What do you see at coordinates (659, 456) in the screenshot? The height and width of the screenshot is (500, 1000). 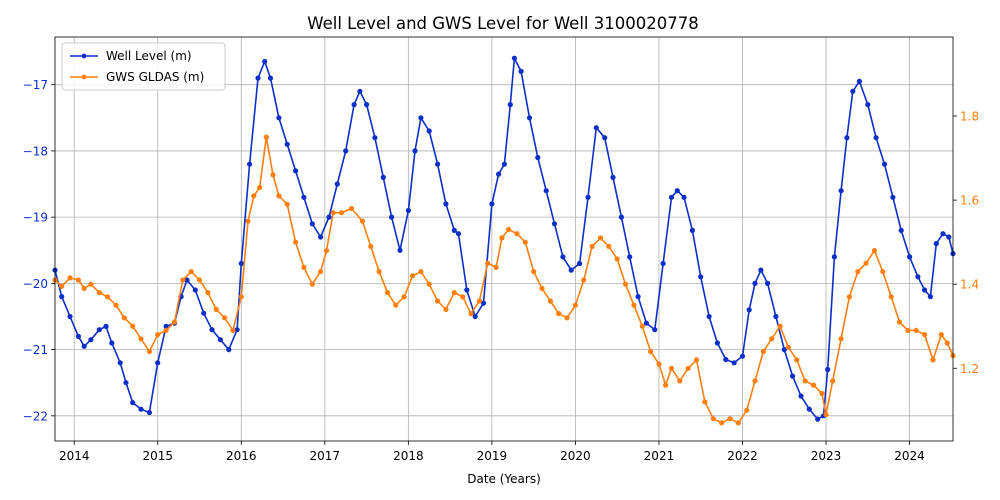 I see `x-tick-label: 2021` at bounding box center [659, 456].